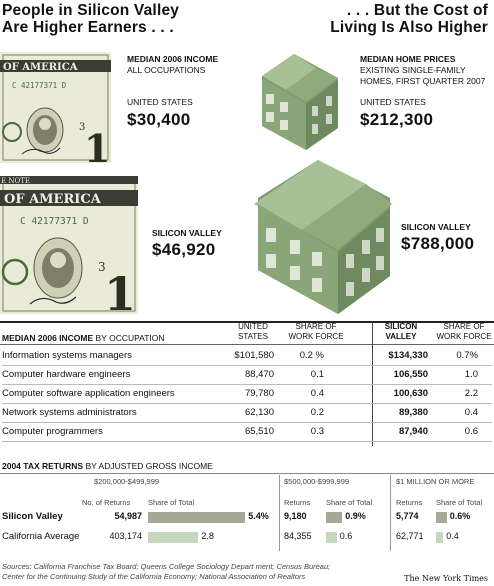 Image resolution: width=494 pixels, height=586 pixels. I want to click on tax-returns-2: 9,180, so click(295, 516).